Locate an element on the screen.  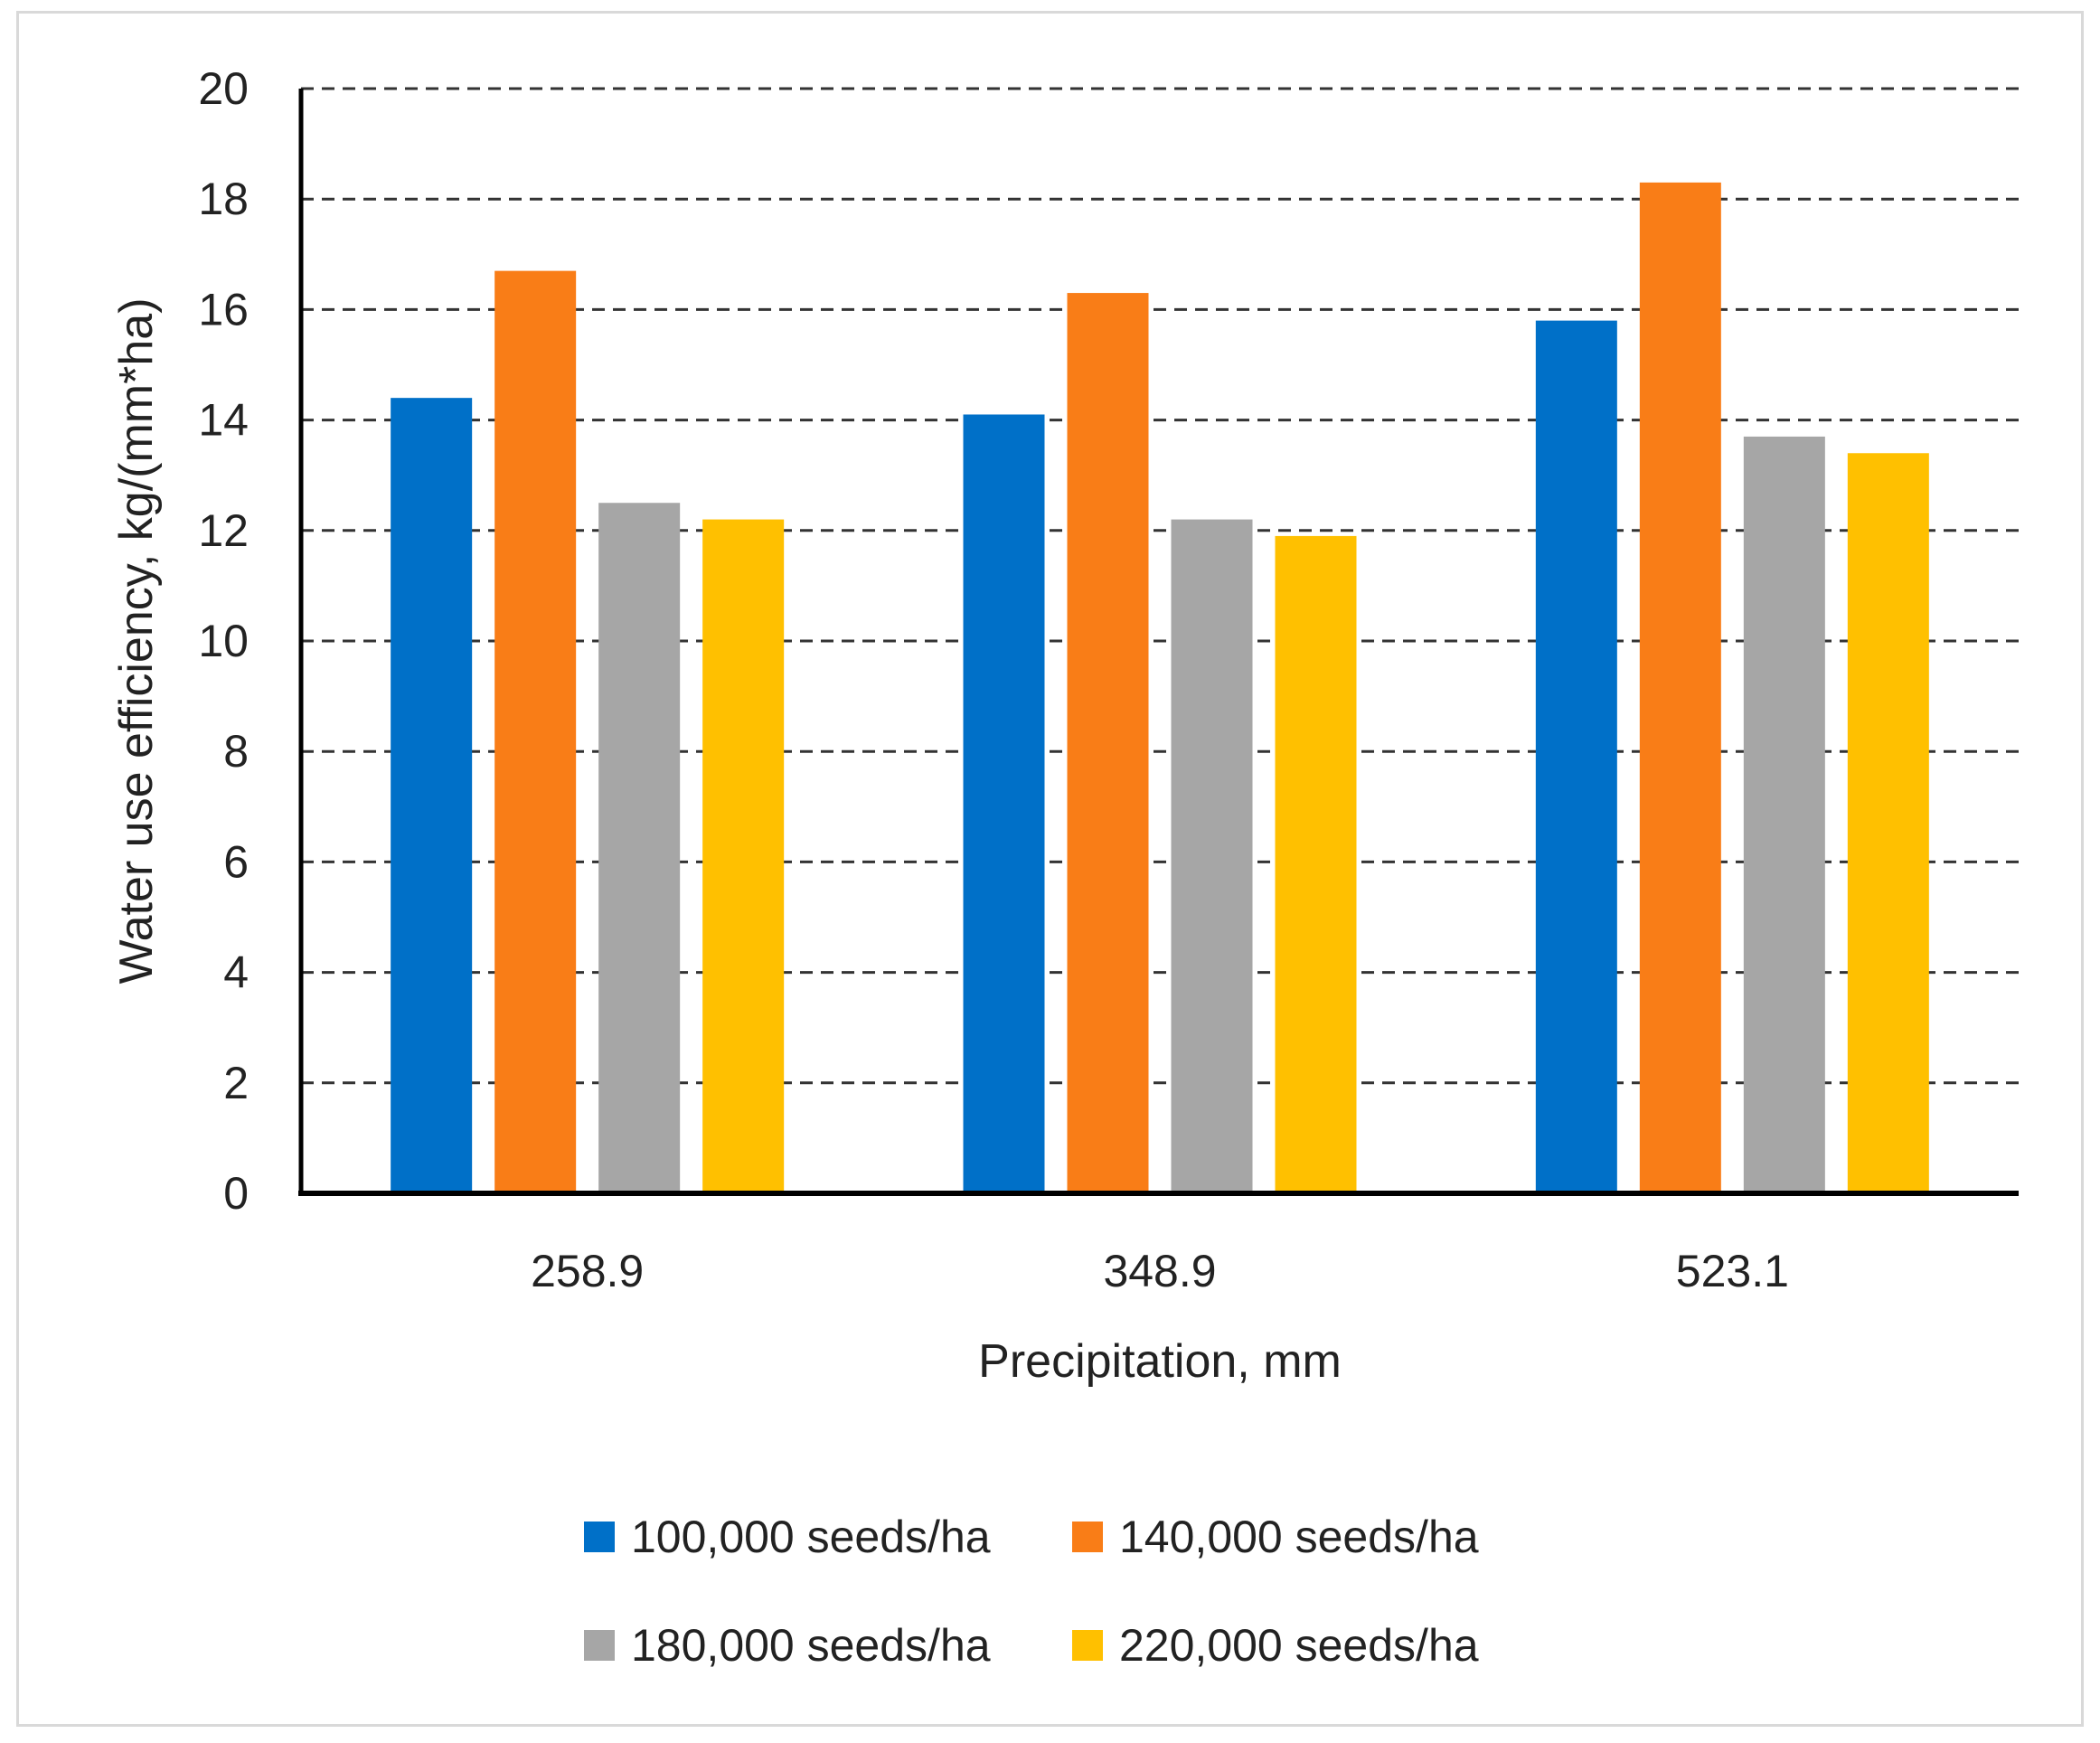
legend-item: 180,000 seeds/ha is located at coordinates (828, 1645).